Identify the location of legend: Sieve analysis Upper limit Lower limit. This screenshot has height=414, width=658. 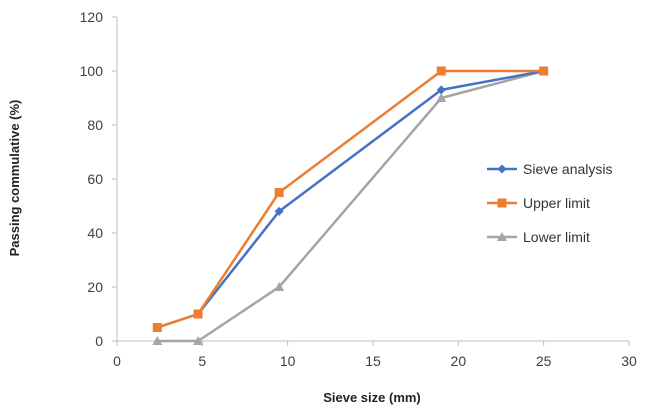
(550, 203).